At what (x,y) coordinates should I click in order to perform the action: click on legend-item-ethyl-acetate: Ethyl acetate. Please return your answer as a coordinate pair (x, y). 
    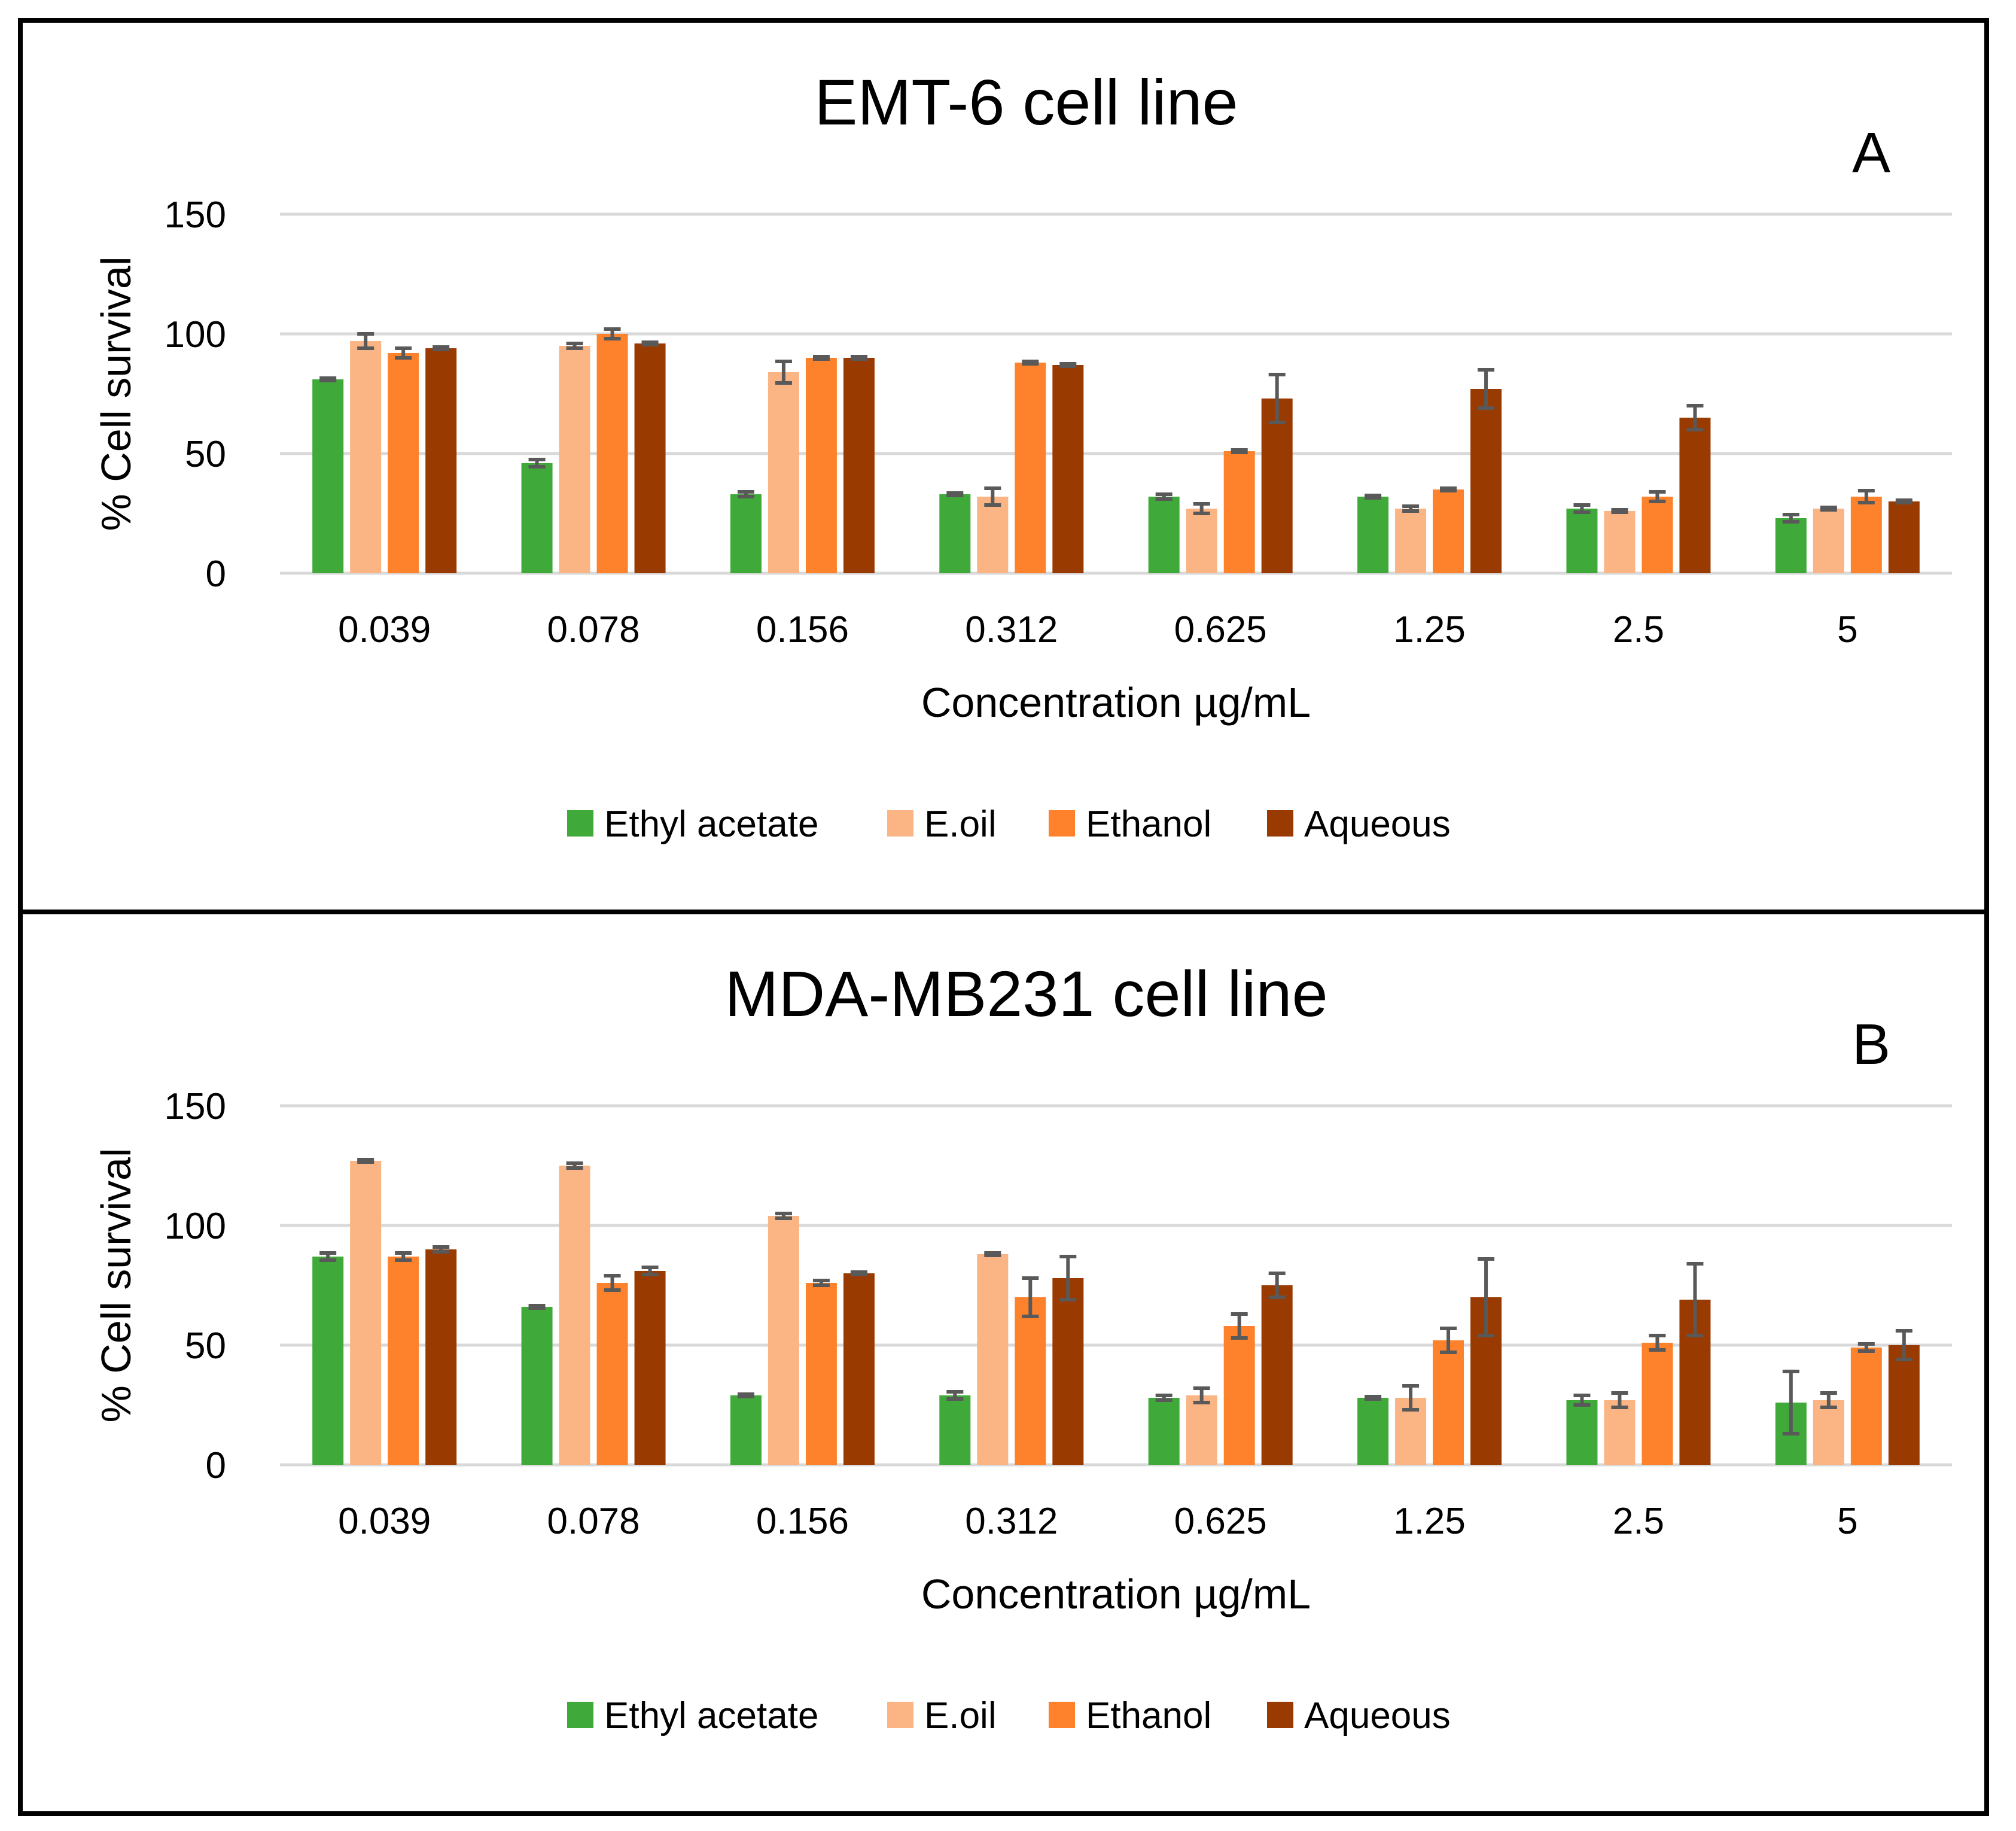
    Looking at the image, I should click on (692, 824).